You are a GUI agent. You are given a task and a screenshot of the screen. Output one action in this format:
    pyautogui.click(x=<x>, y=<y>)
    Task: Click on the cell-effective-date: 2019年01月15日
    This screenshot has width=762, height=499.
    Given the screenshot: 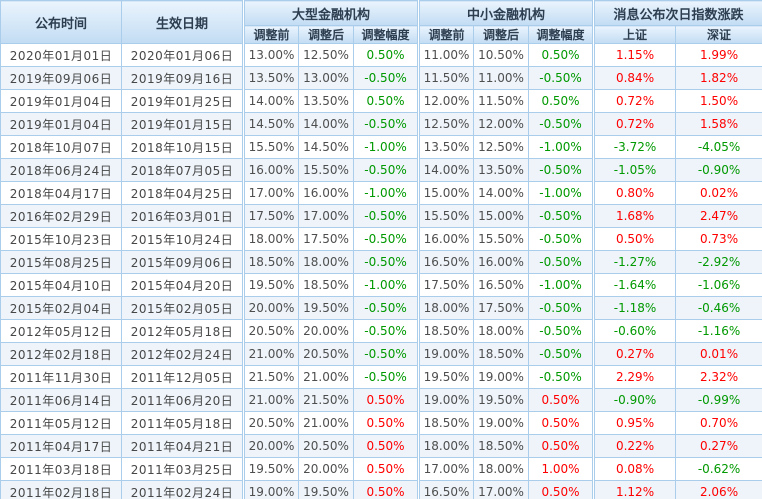 What is the action you would take?
    pyautogui.click(x=182, y=124)
    